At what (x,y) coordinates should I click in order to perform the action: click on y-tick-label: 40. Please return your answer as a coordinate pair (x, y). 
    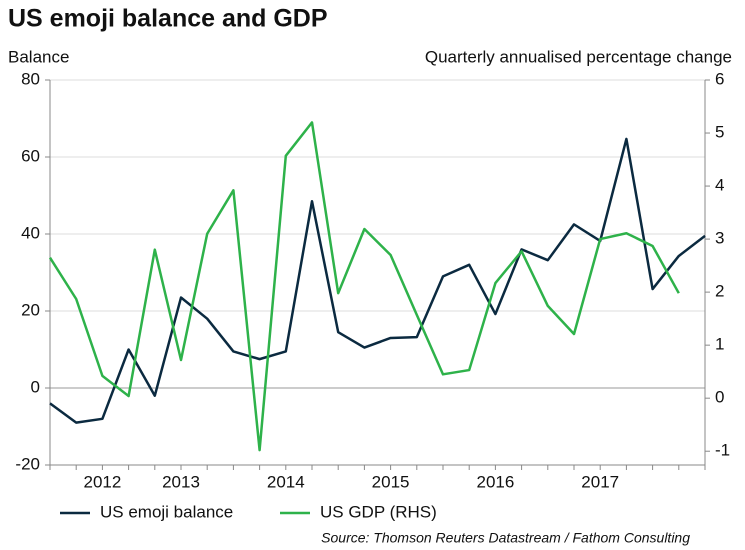
    Looking at the image, I should click on (30, 232).